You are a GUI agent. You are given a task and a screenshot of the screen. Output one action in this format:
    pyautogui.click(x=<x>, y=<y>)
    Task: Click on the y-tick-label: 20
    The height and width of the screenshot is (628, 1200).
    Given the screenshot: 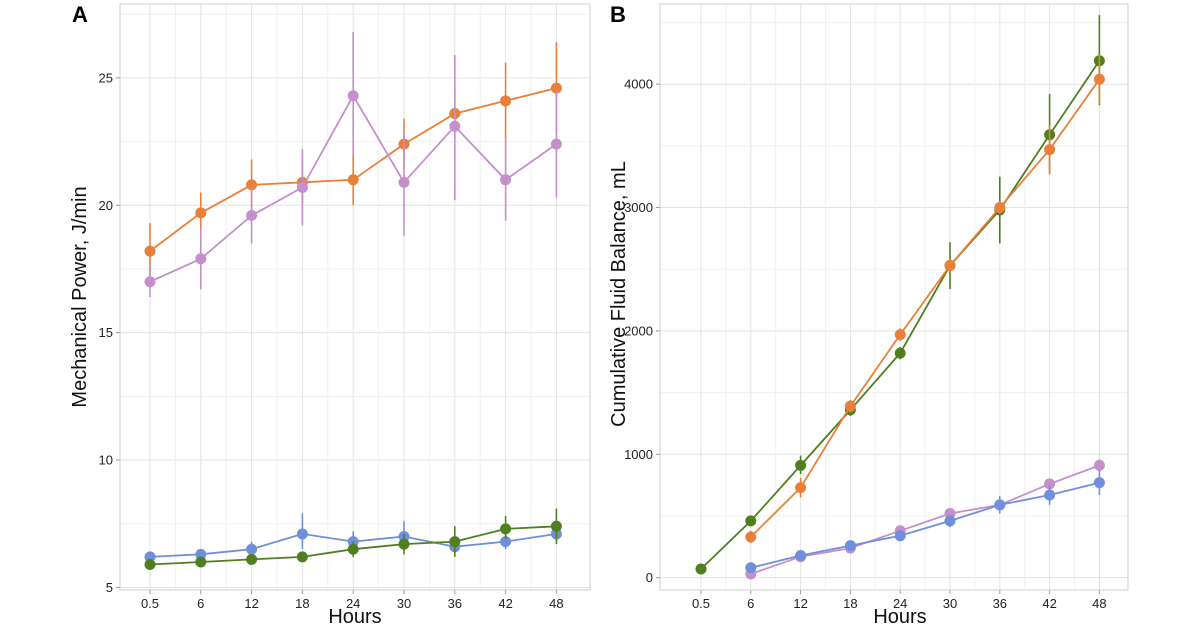 What is the action you would take?
    pyautogui.click(x=106, y=205)
    